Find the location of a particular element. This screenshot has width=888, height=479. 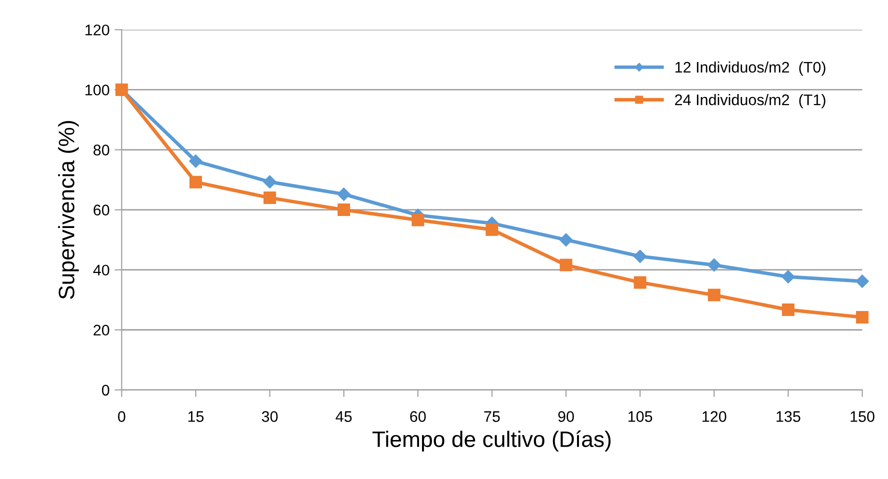

y-tick-label: 100 is located at coordinates (98, 90).